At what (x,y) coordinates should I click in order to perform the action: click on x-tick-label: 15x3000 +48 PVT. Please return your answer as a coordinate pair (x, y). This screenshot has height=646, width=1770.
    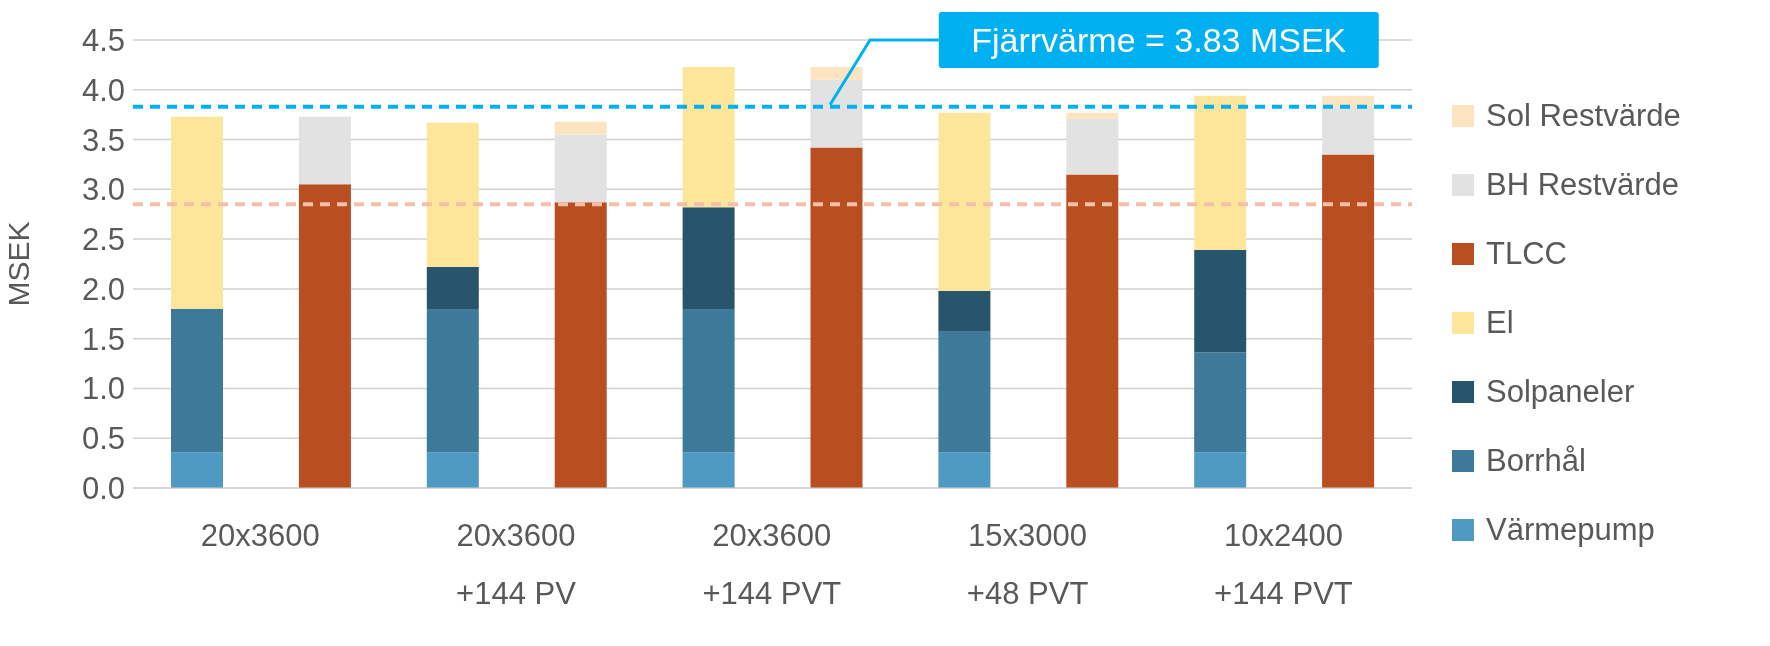
    Looking at the image, I should click on (1027, 564).